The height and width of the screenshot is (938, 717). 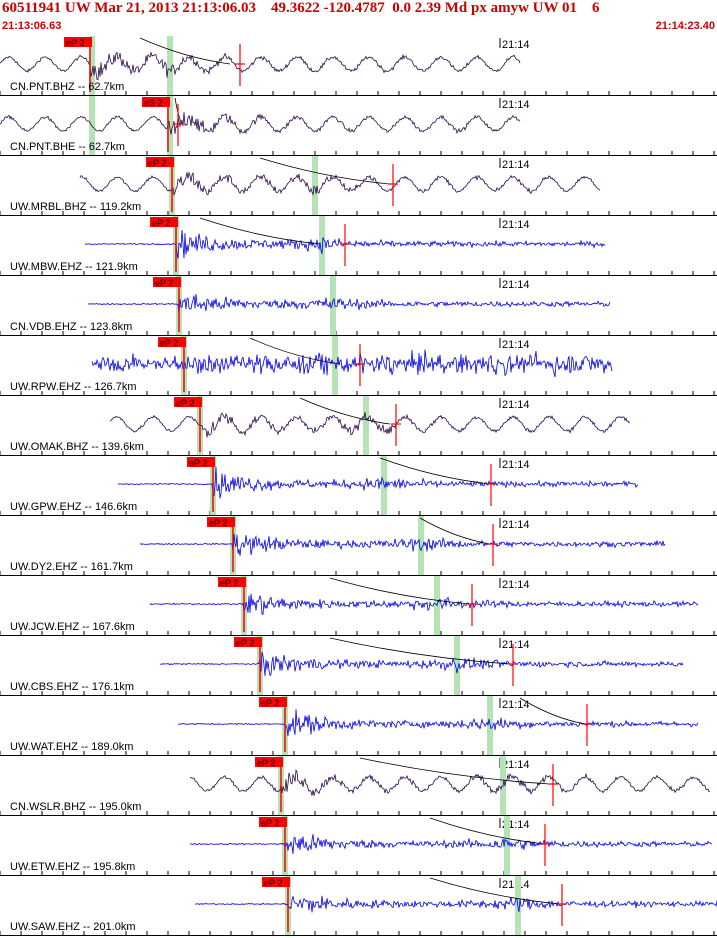 I want to click on trace-row: 21:14 eP 2 CN.VDB.EHZ -- 123.8km, so click(x=358, y=306).